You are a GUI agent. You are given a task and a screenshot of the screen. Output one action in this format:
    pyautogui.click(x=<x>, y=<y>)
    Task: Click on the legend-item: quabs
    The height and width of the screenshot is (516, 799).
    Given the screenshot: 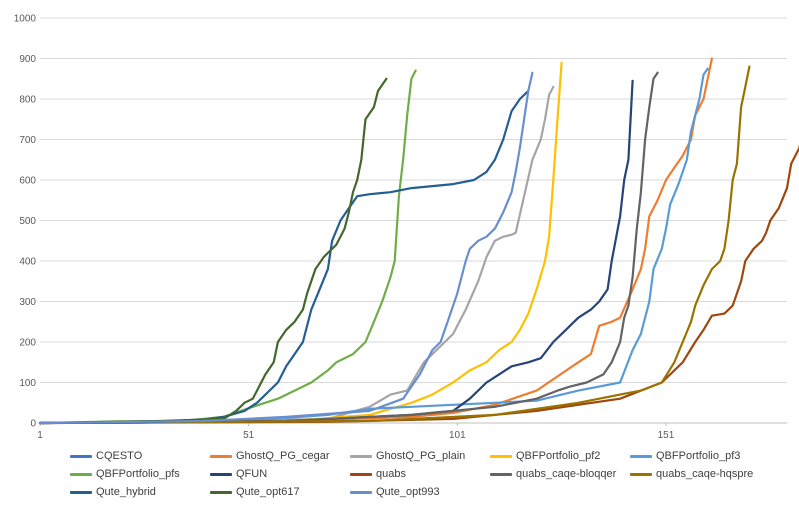 What is the action you would take?
    pyautogui.click(x=378, y=474)
    